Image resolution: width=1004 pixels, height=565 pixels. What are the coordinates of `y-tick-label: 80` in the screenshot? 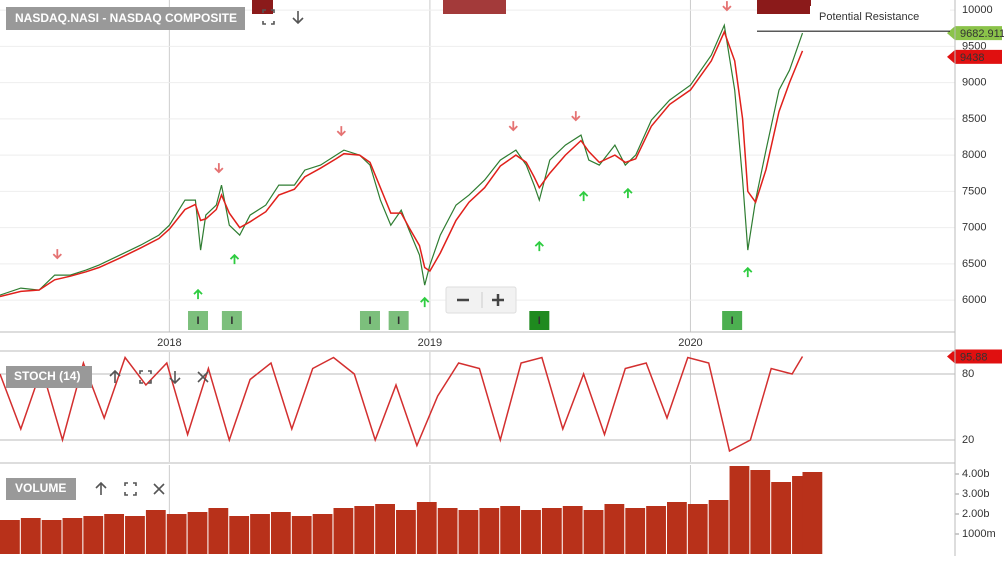 It's located at (968, 374).